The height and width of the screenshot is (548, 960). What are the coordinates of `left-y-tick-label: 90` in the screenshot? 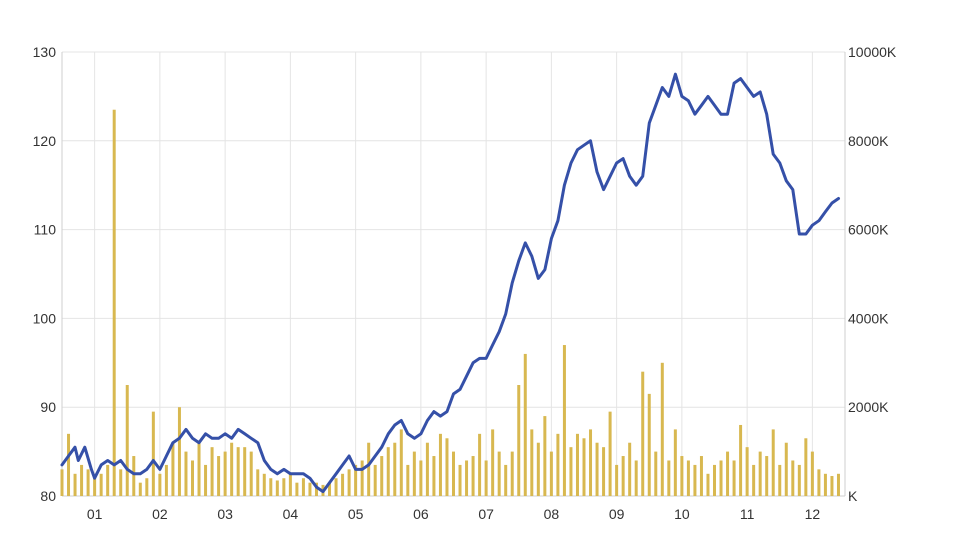 It's located at (48, 407).